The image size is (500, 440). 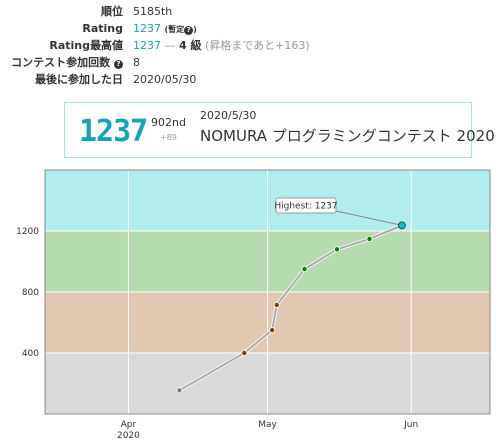 I want to click on annotation-text: Highest: 1237, so click(x=305, y=207).